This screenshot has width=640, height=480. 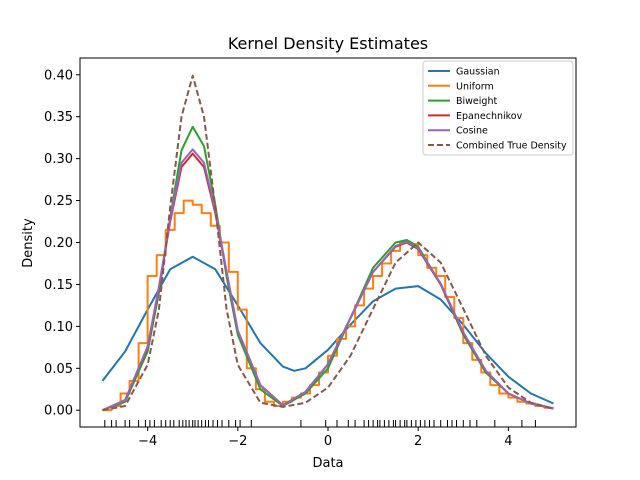 I want to click on legend-box, so click(x=498, y=108).